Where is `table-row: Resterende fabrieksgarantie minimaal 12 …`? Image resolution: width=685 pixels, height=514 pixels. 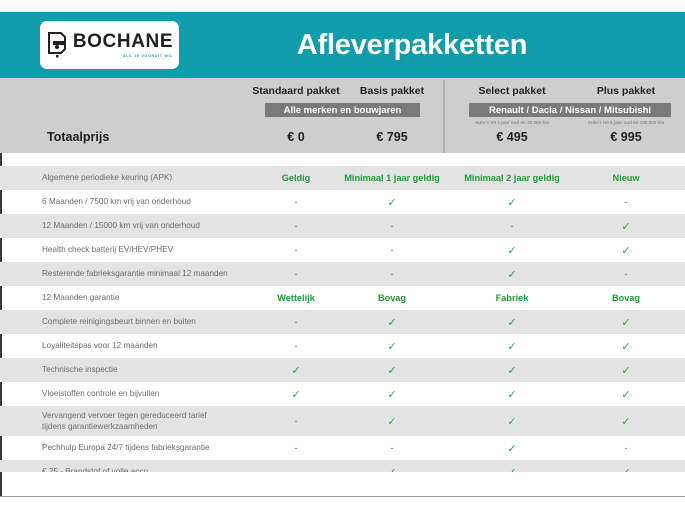 table-row: Resterende fabrieksgarantie minimaal 12 … is located at coordinates (342, 274).